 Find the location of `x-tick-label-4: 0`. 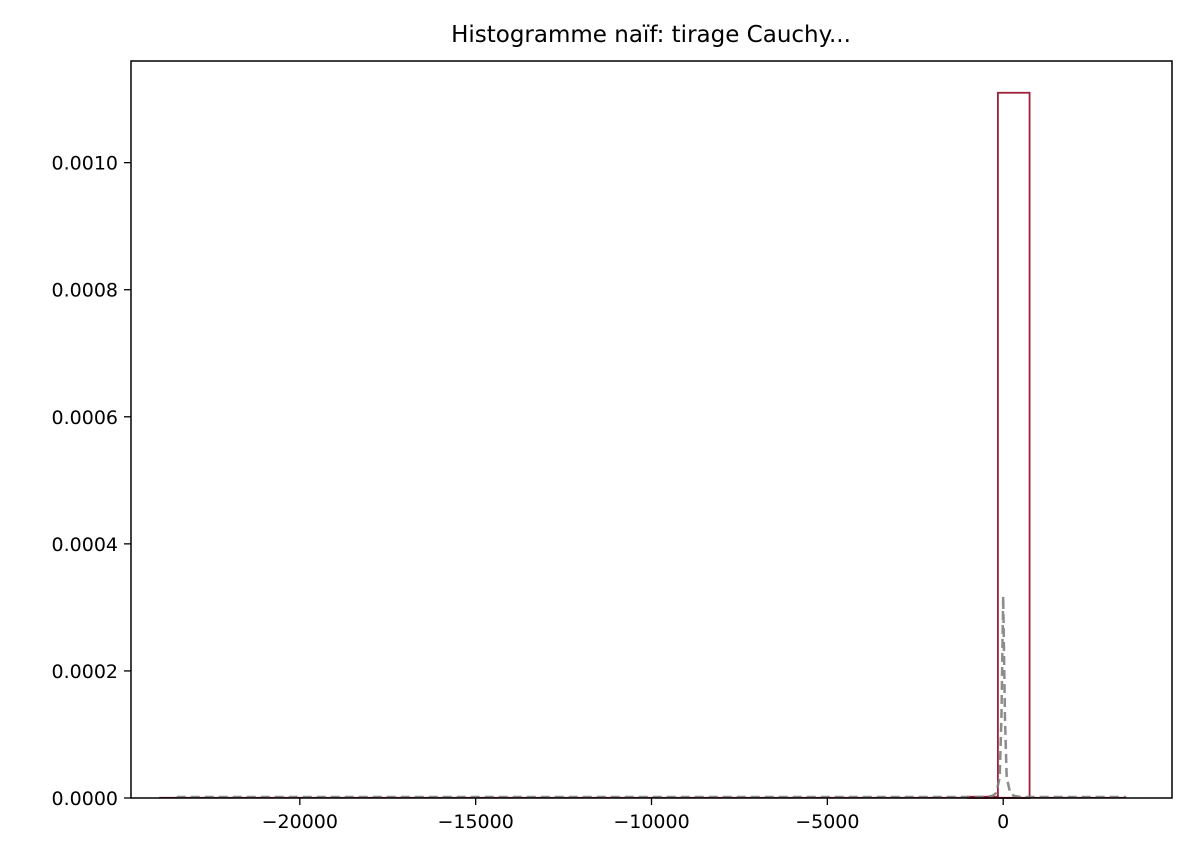

x-tick-label-4: 0 is located at coordinates (1003, 822).